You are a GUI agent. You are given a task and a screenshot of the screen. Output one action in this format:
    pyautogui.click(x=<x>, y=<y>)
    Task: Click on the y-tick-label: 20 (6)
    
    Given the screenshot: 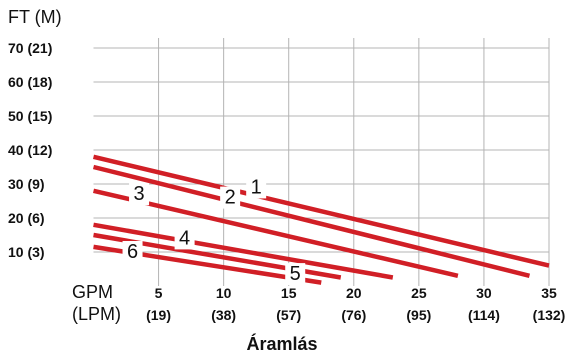 What is the action you would take?
    pyautogui.click(x=26, y=218)
    